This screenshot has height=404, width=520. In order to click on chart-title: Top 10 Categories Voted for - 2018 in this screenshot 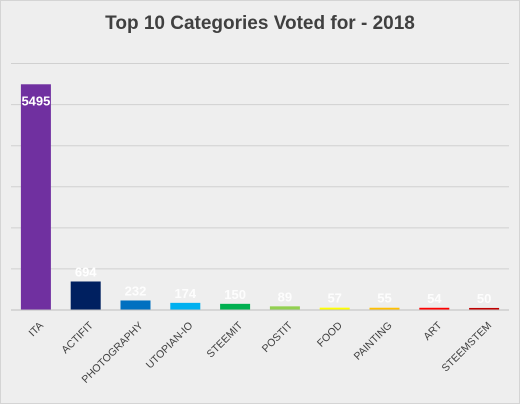, I will do `click(260, 23)`.